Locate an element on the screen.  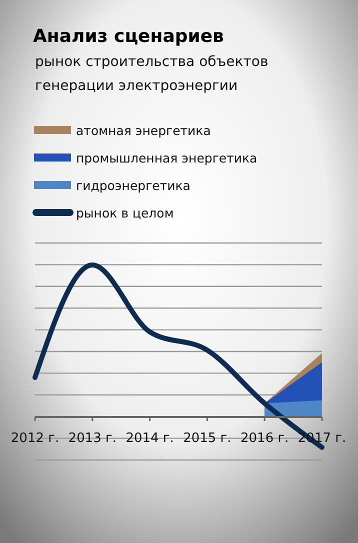
chart-subtitle: рынок строительства объектов генерации электроэнергии is located at coordinates (151, 74).